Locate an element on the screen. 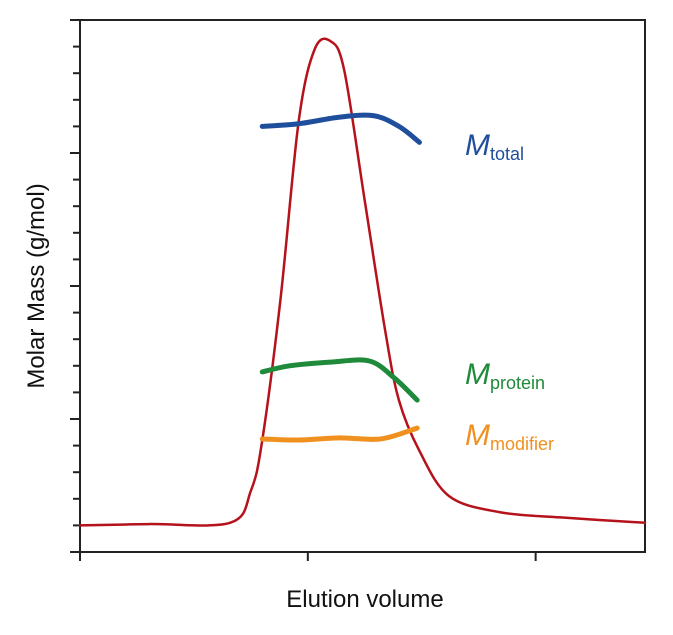 The image size is (673, 635). modifier-curve is located at coordinates (339, 434).